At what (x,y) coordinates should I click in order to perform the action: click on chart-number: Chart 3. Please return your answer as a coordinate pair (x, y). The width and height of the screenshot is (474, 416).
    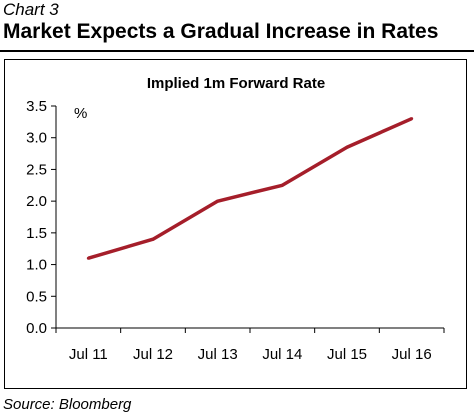
    Looking at the image, I should click on (31, 9).